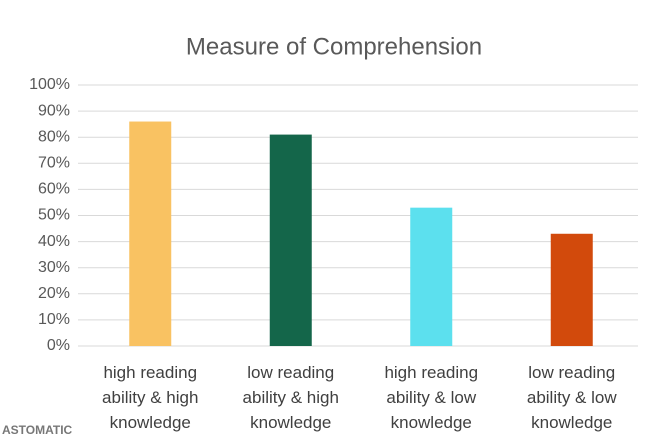 Image resolution: width=663 pixels, height=445 pixels. I want to click on y-tick-label: 50%, so click(54, 215).